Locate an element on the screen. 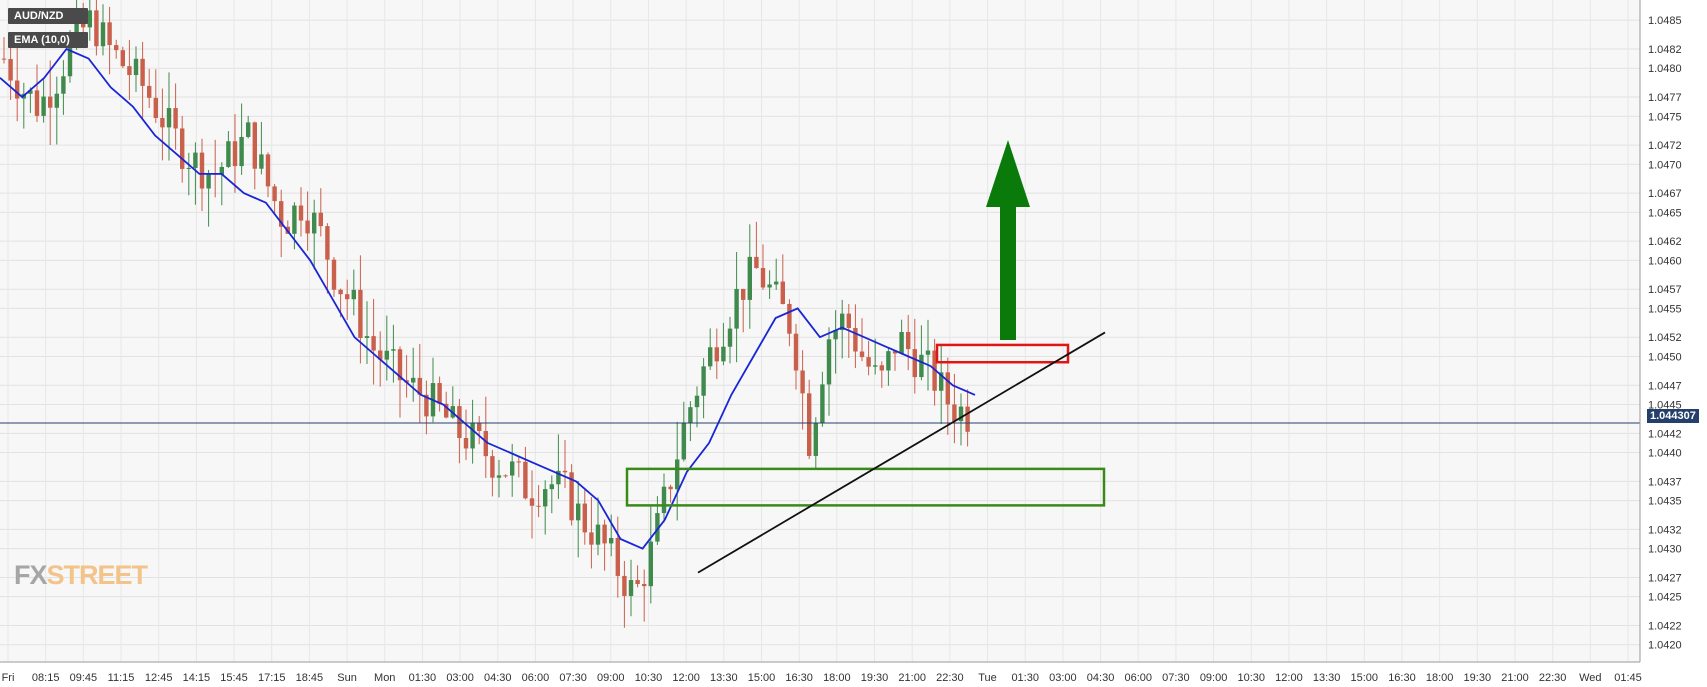 This screenshot has width=1707, height=687. x-tick-label: Mon is located at coordinates (384, 678).